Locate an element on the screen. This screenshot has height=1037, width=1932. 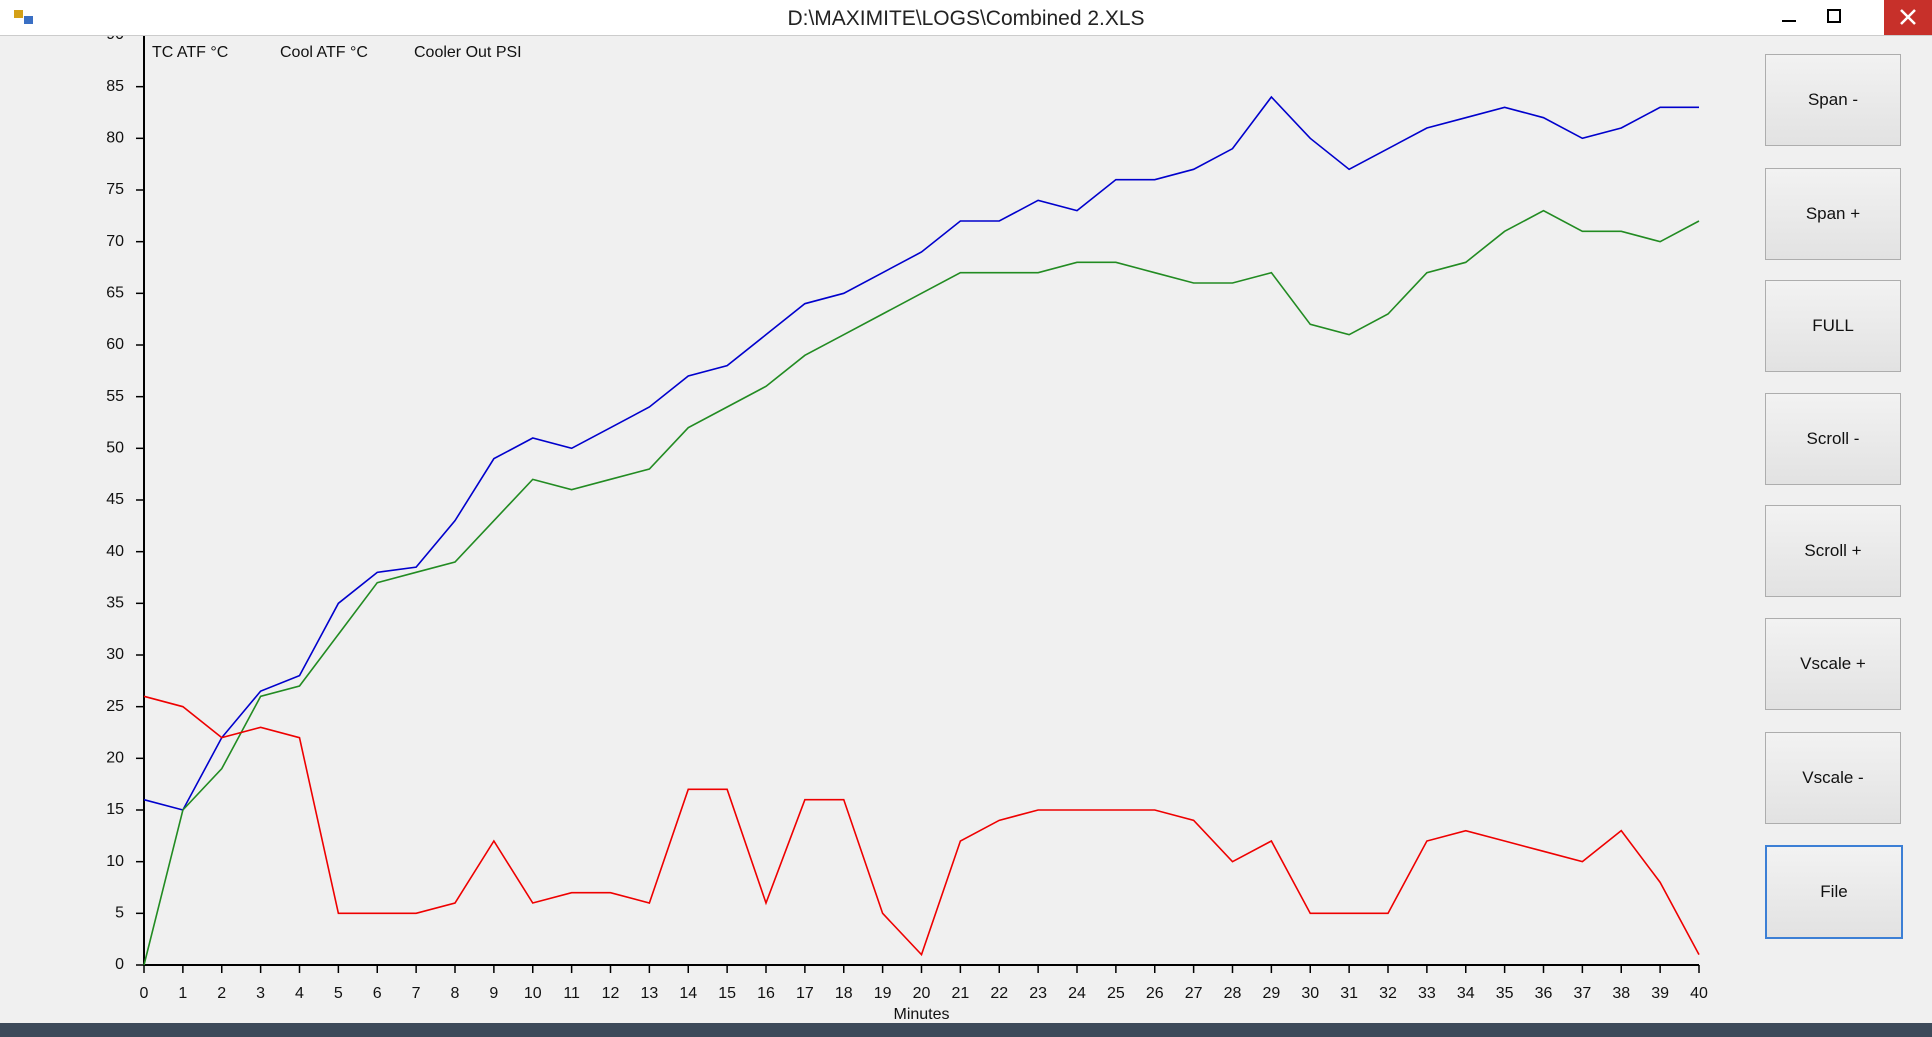
control-button: Span + is located at coordinates (1833, 214).